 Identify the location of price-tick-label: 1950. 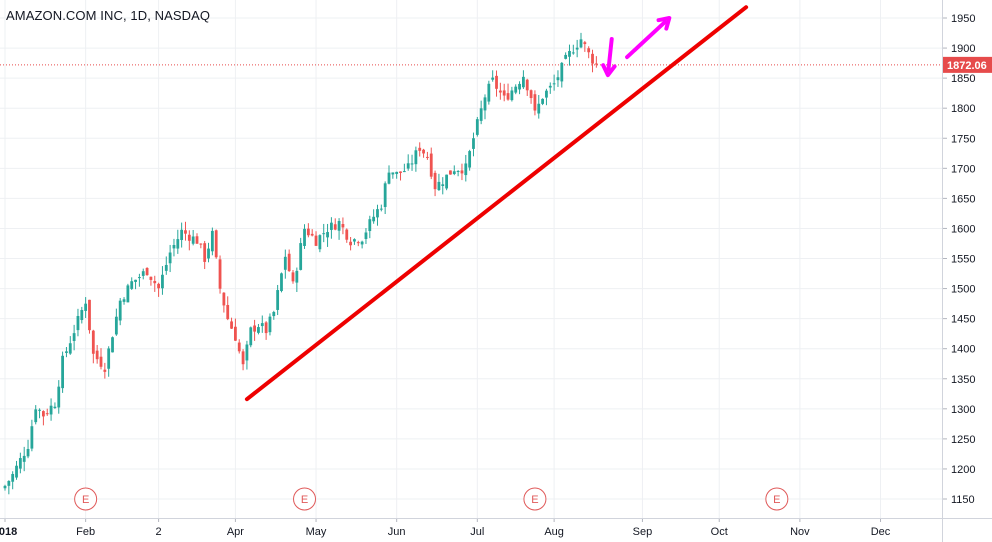
(963, 19).